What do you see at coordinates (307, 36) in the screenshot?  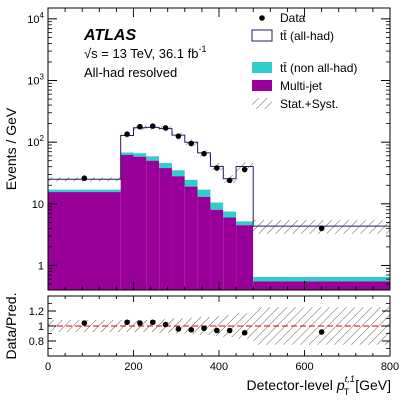 I see `legend-ttbar-allhad-label: tt̄ (all-had)` at bounding box center [307, 36].